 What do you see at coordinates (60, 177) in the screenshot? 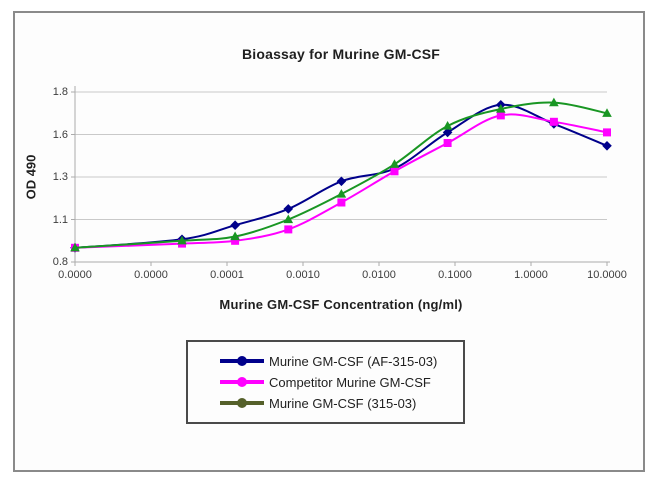
I see `y-tick-label: 1.3` at bounding box center [60, 177].